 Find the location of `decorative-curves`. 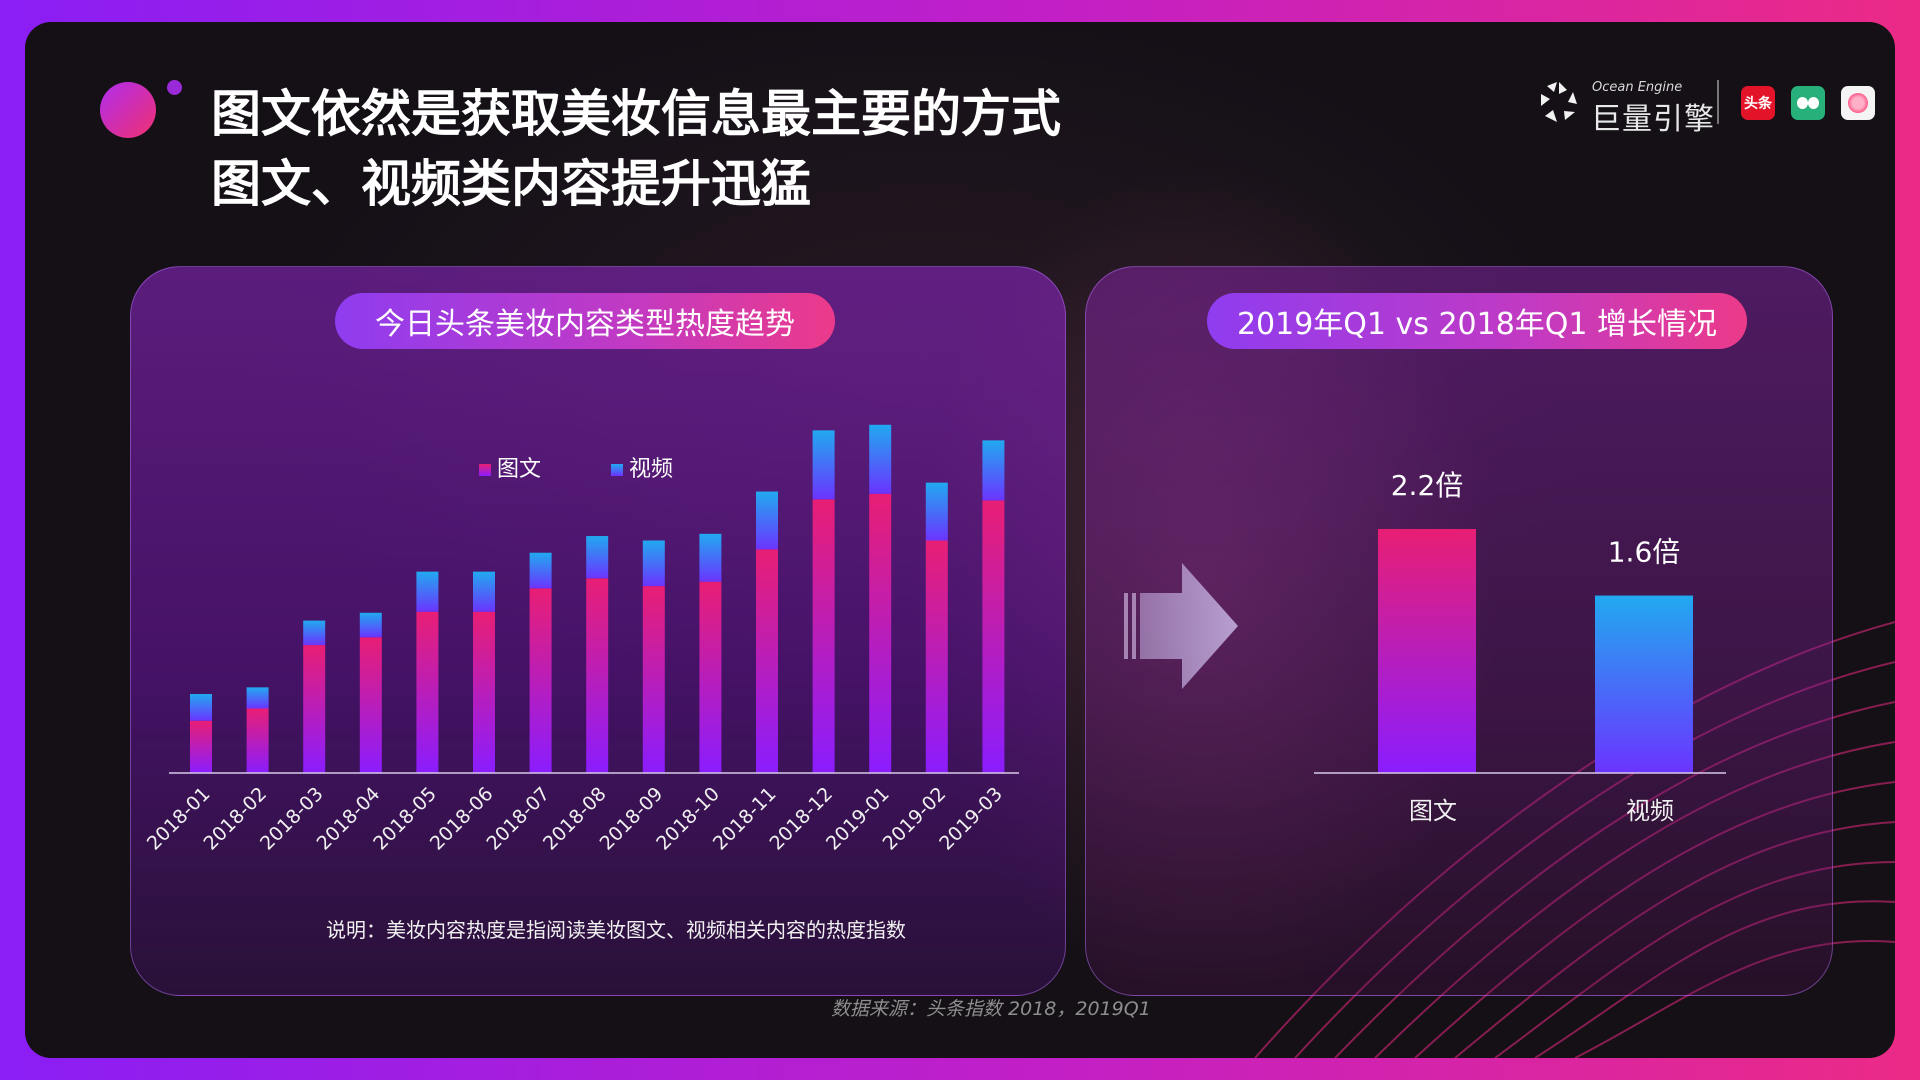

decorative-curves is located at coordinates (1574, 839).